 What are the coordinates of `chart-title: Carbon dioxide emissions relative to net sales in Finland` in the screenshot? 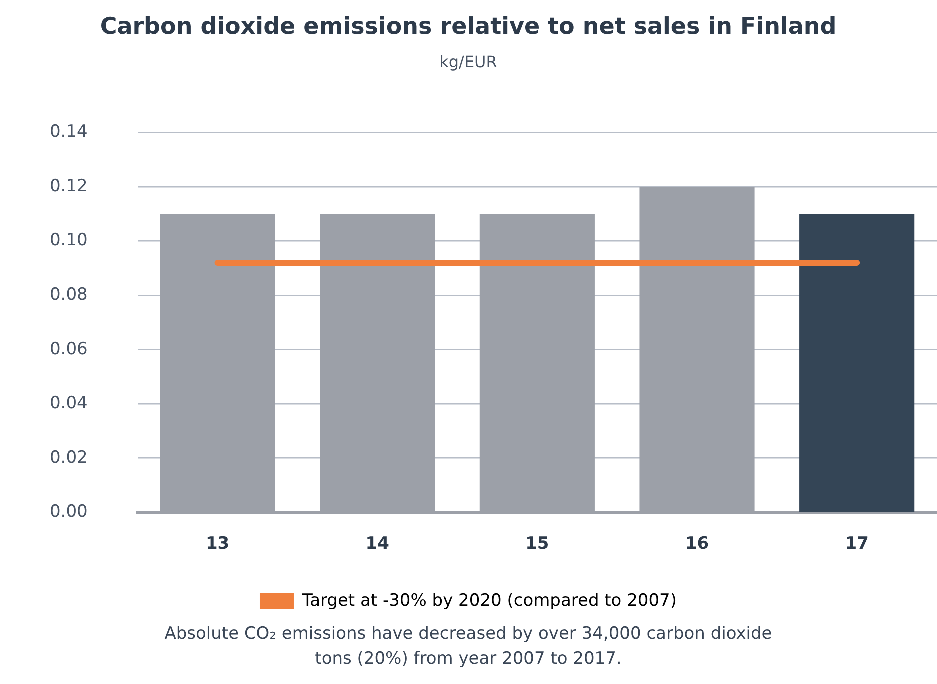 It's located at (468, 27).